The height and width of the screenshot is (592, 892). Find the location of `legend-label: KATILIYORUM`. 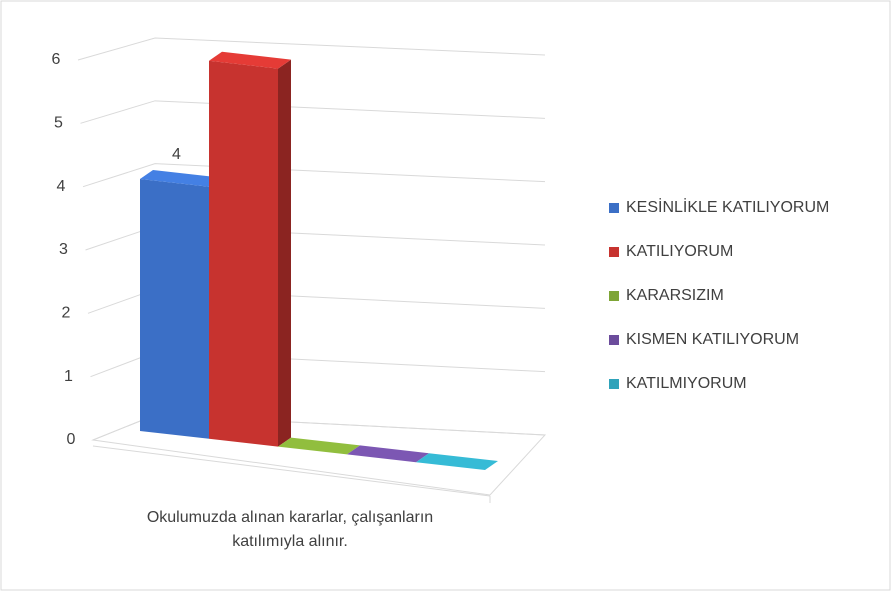

legend-label: KATILIYORUM is located at coordinates (679, 251).